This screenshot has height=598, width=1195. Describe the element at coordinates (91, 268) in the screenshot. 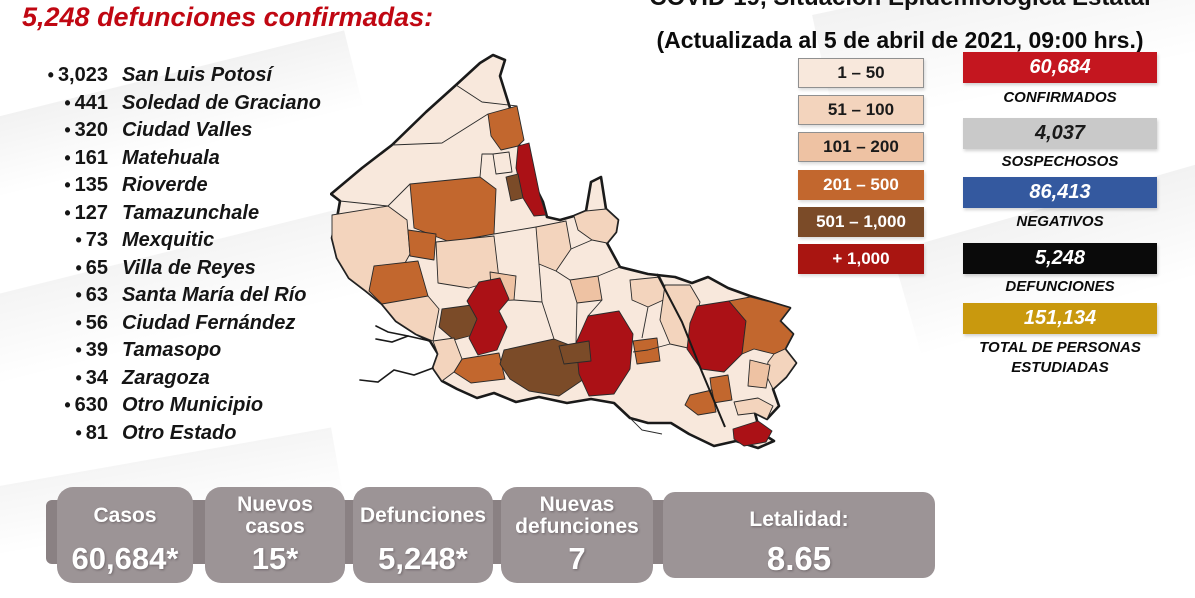

I see `death-count: • 65` at that location.